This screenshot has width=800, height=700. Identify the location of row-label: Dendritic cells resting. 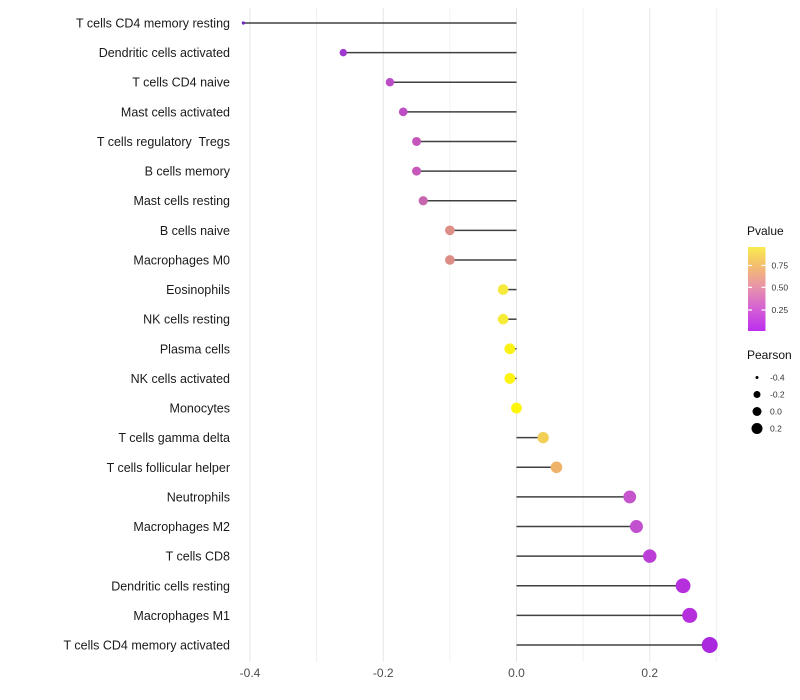
(170, 586).